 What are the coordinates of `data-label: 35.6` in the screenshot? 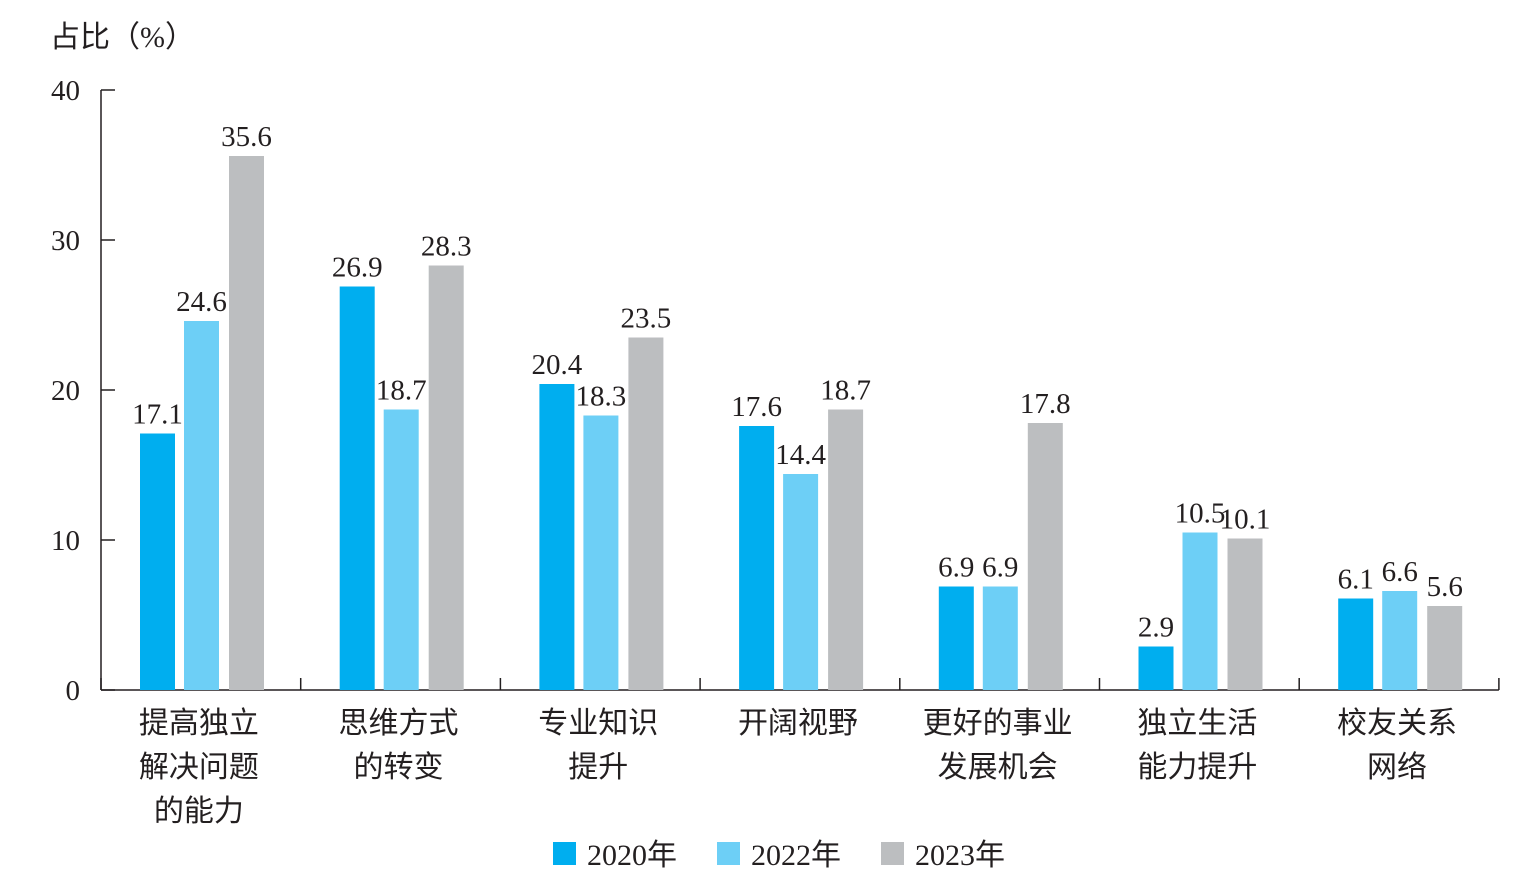 It's located at (246, 137).